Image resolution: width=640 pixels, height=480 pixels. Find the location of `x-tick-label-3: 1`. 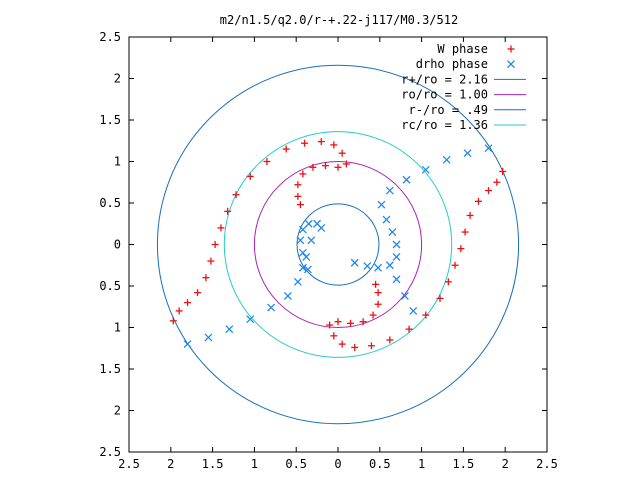

x-tick-label-3: 1 is located at coordinates (254, 464).